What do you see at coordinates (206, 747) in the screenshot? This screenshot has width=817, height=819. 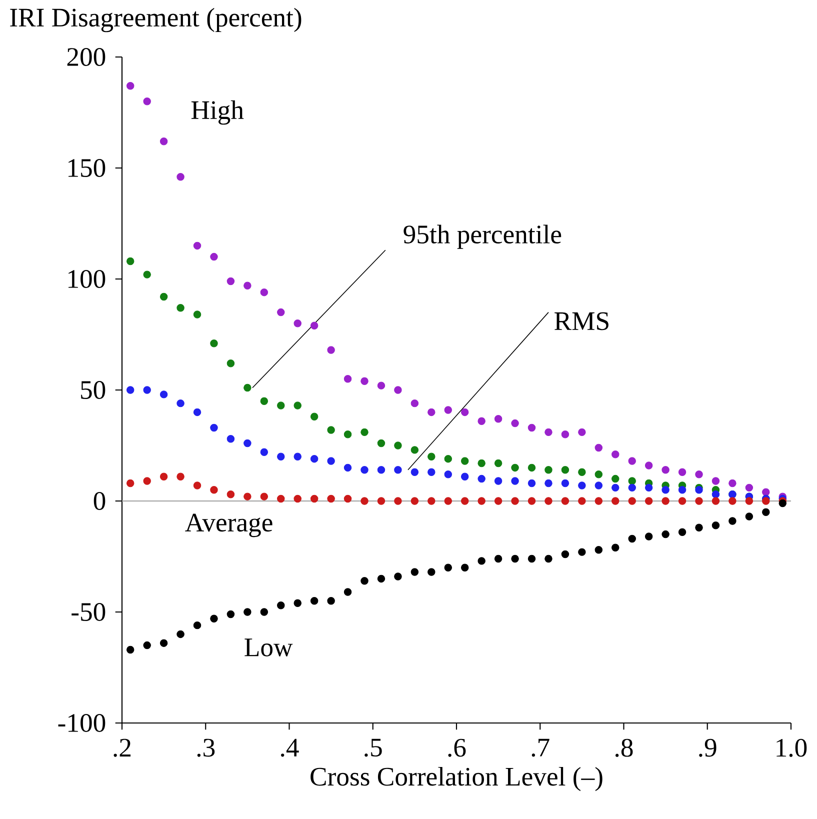 I see `x-tick-label: .3` at bounding box center [206, 747].